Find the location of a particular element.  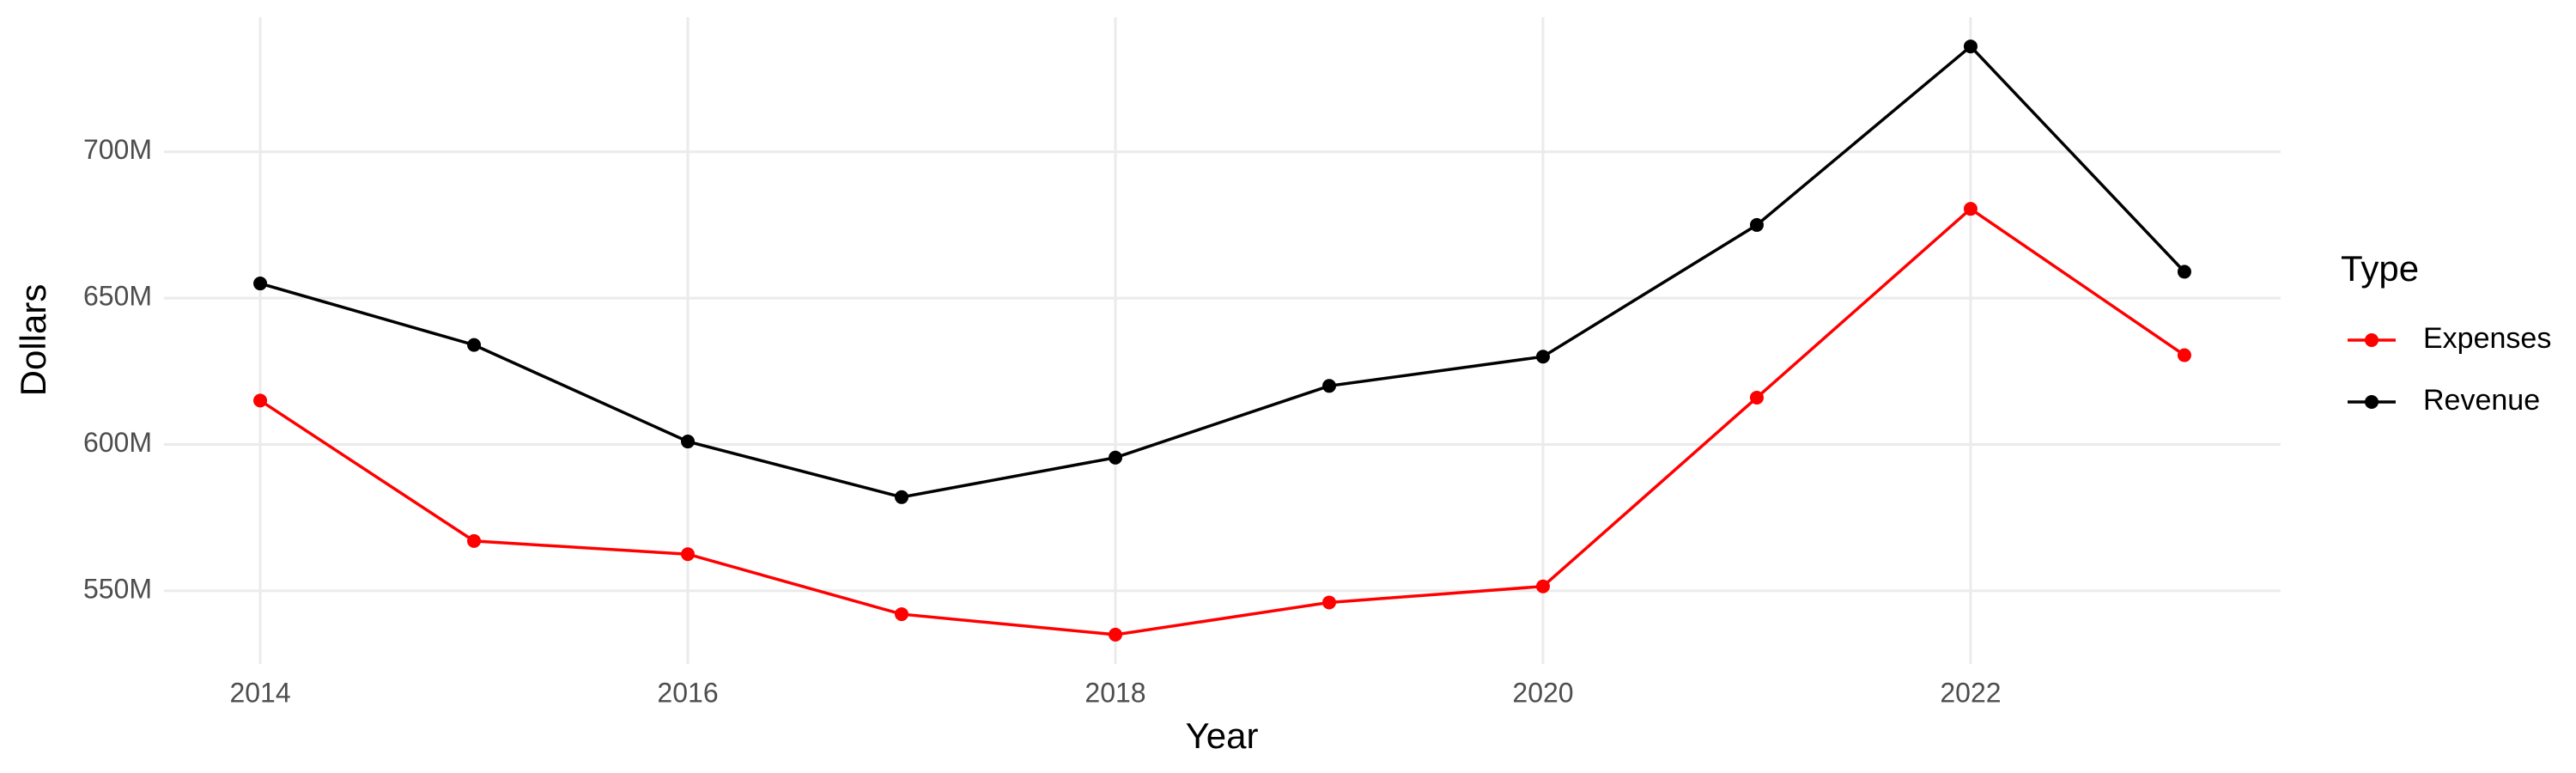

x-tick-label: 2018 is located at coordinates (1114, 692).